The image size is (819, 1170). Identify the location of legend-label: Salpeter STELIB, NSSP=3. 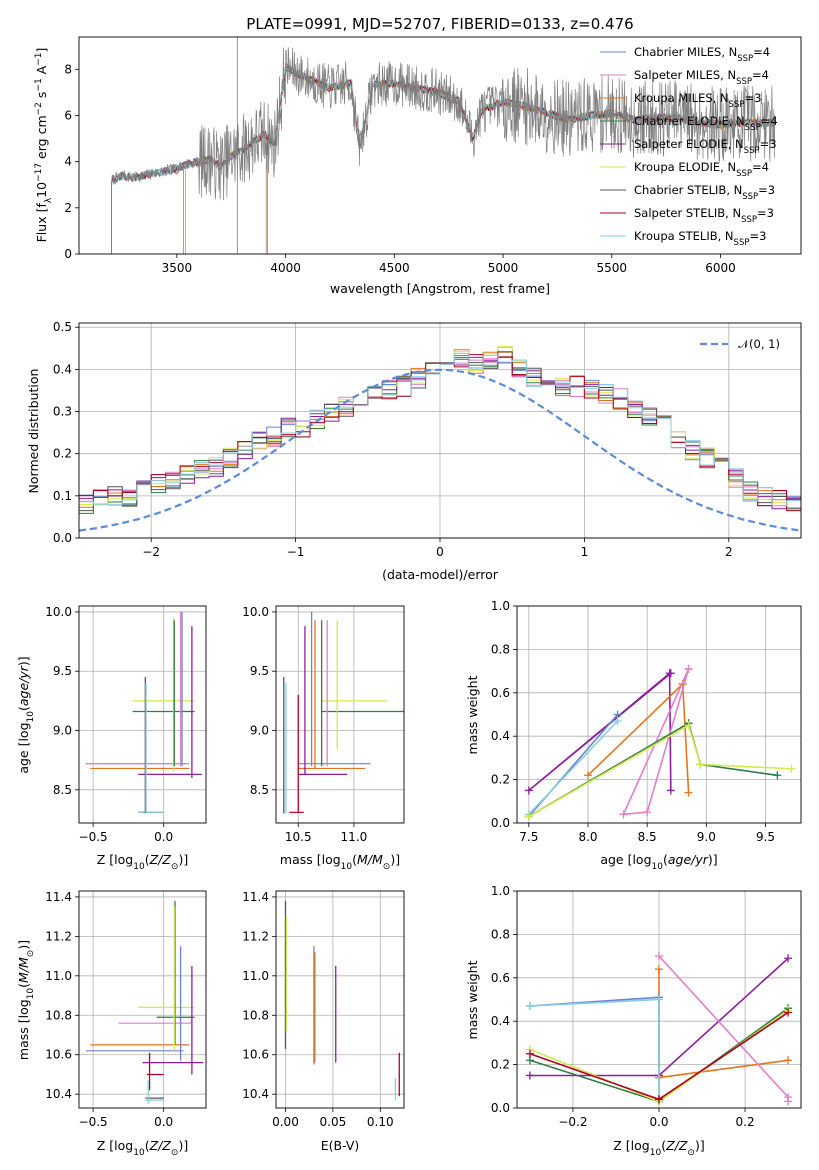
(704, 215).